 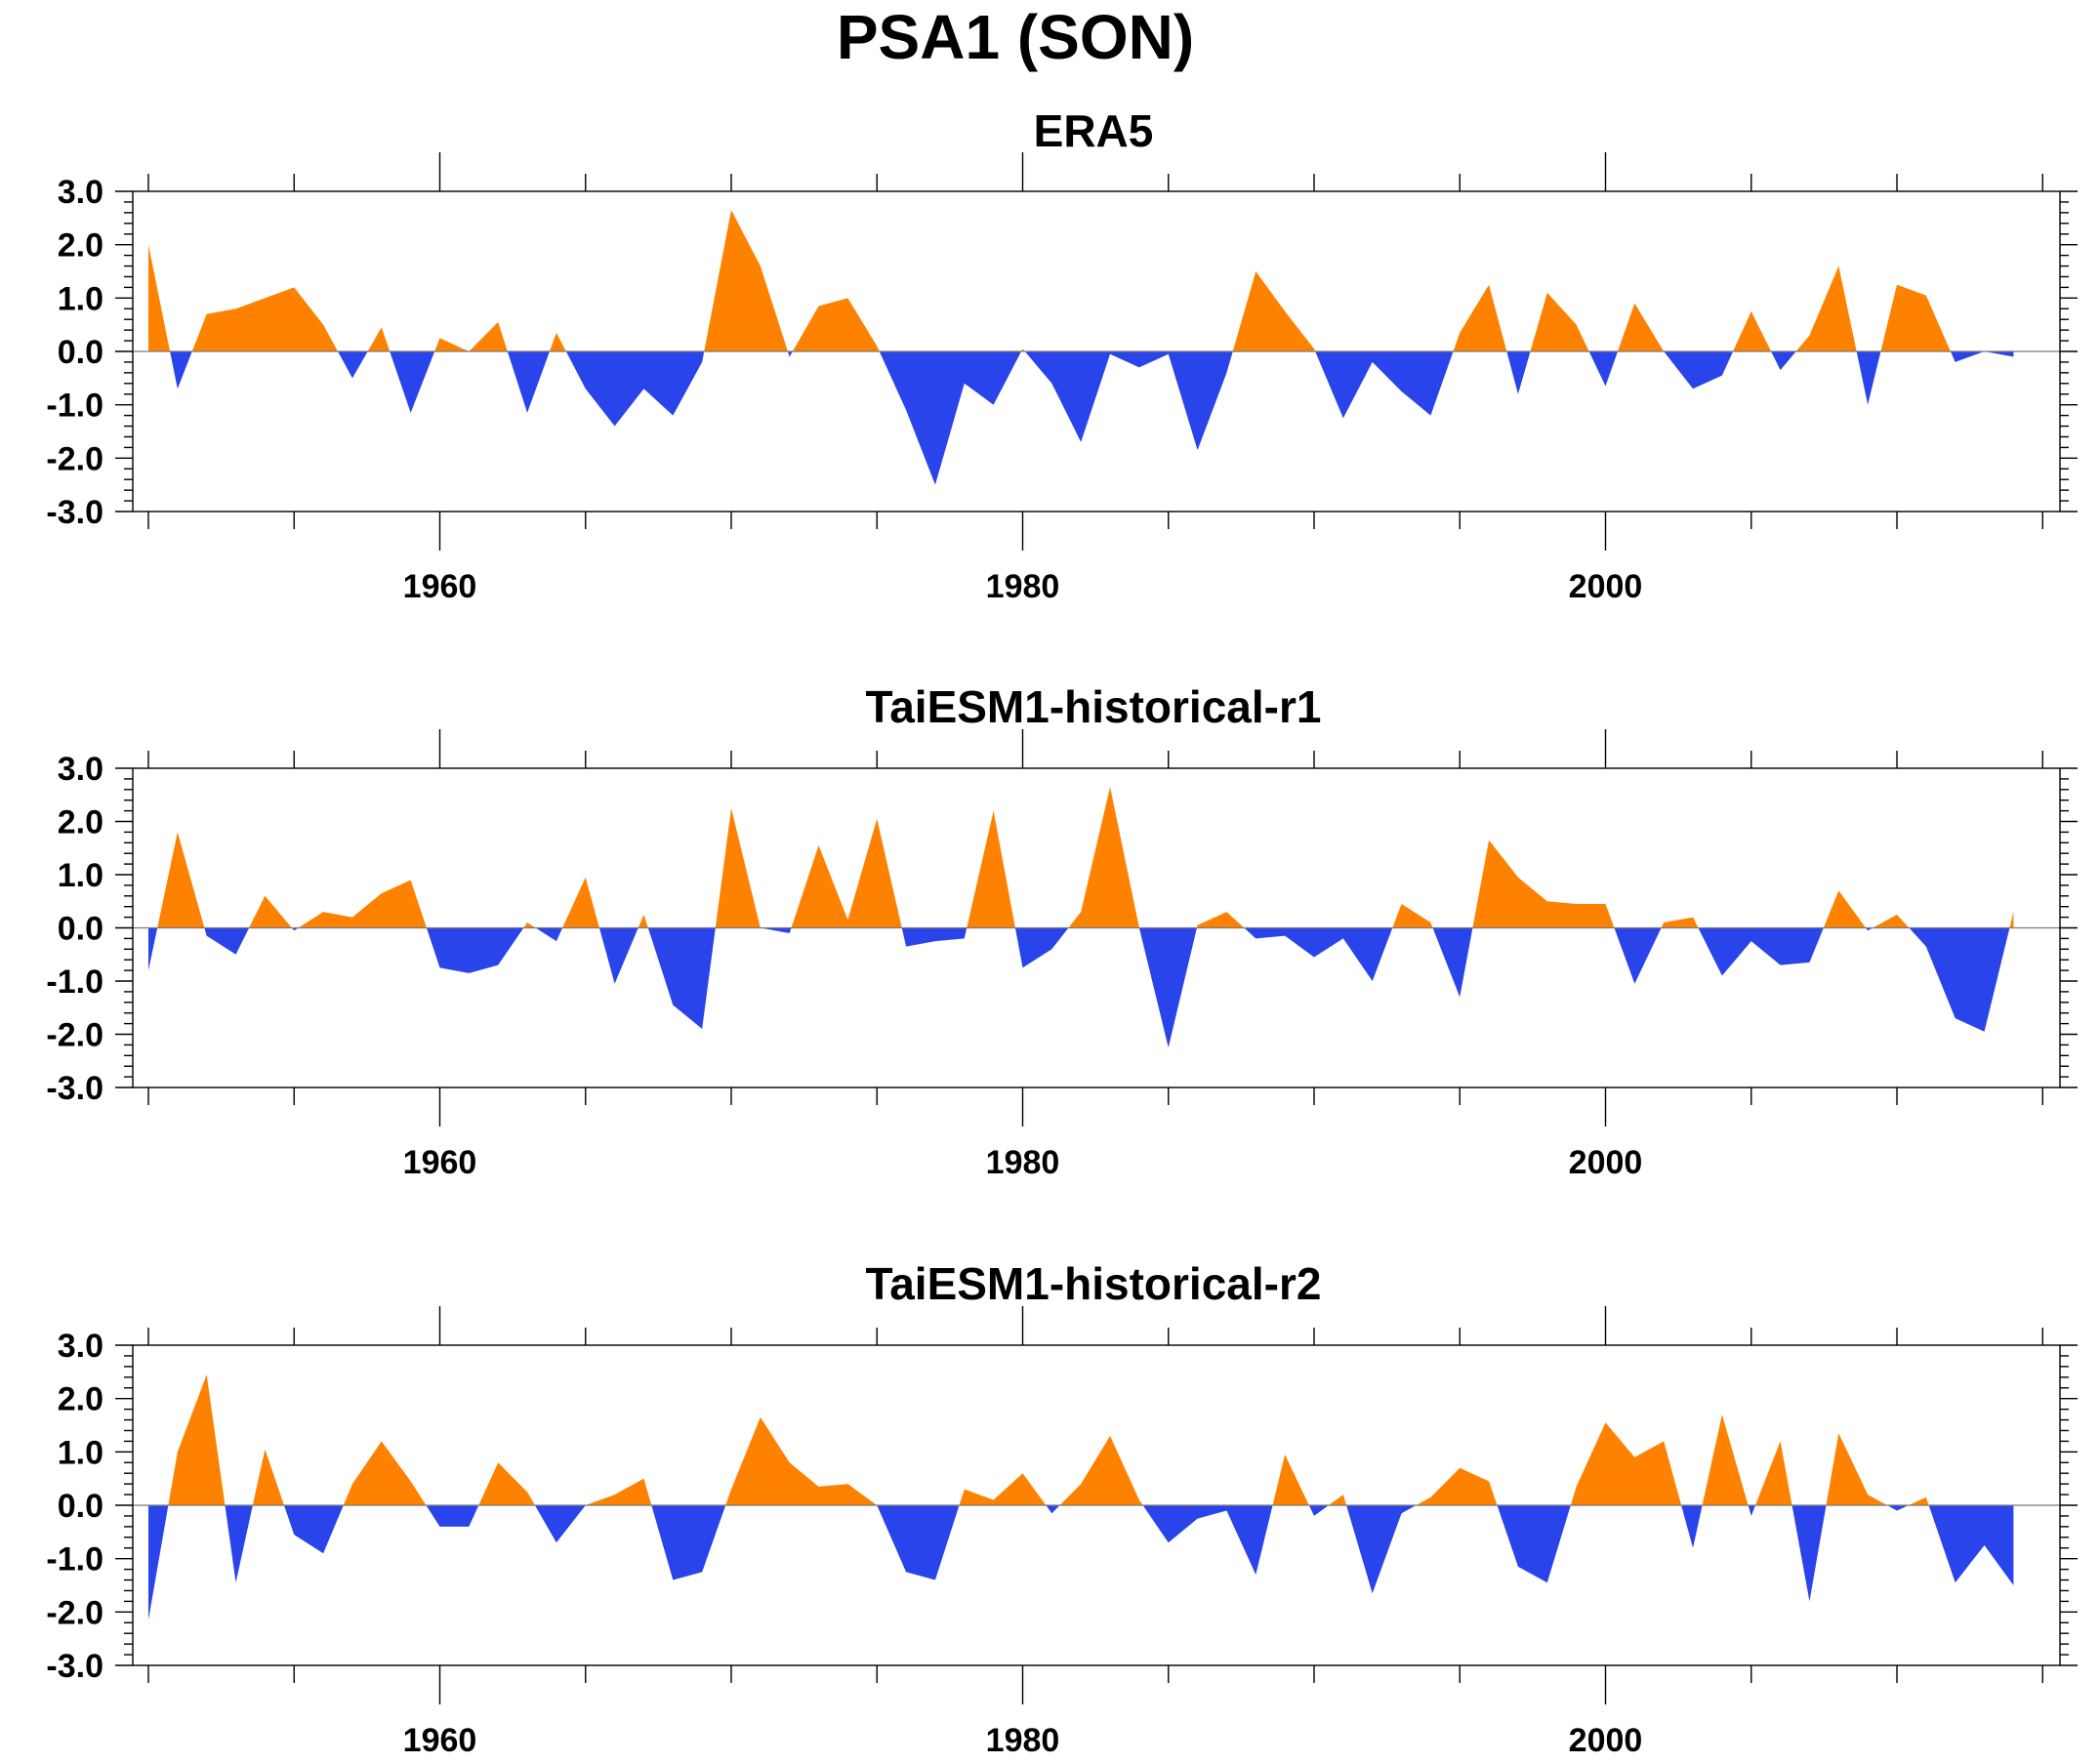 What do you see at coordinates (1094, 130) in the screenshot?
I see `panel-title: ERA5` at bounding box center [1094, 130].